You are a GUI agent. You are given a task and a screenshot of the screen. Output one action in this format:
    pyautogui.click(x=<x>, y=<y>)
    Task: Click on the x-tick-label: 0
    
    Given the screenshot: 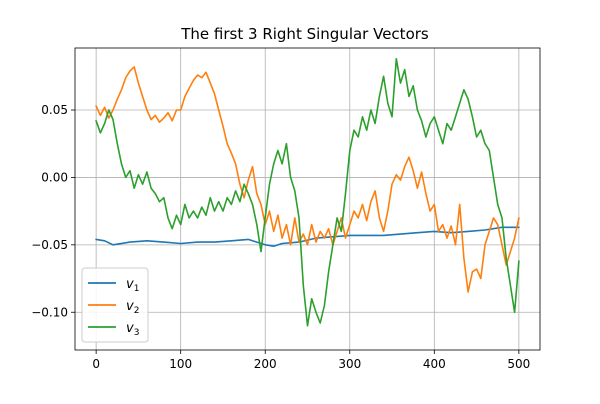 What is the action you would take?
    pyautogui.click(x=96, y=364)
    